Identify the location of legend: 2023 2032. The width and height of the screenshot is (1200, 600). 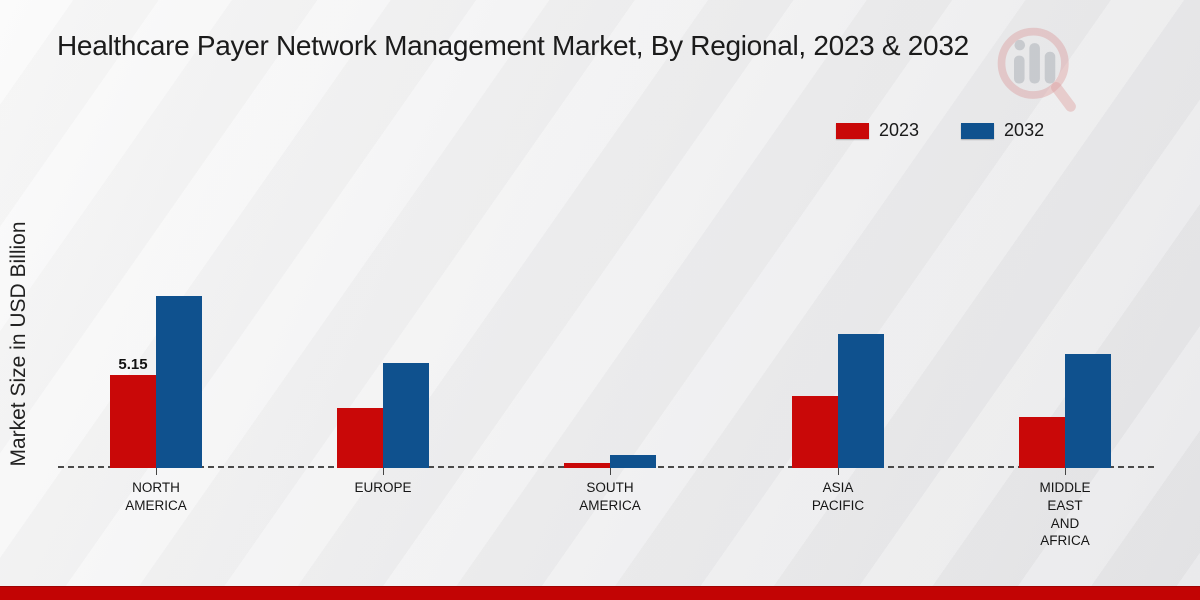
(940, 130).